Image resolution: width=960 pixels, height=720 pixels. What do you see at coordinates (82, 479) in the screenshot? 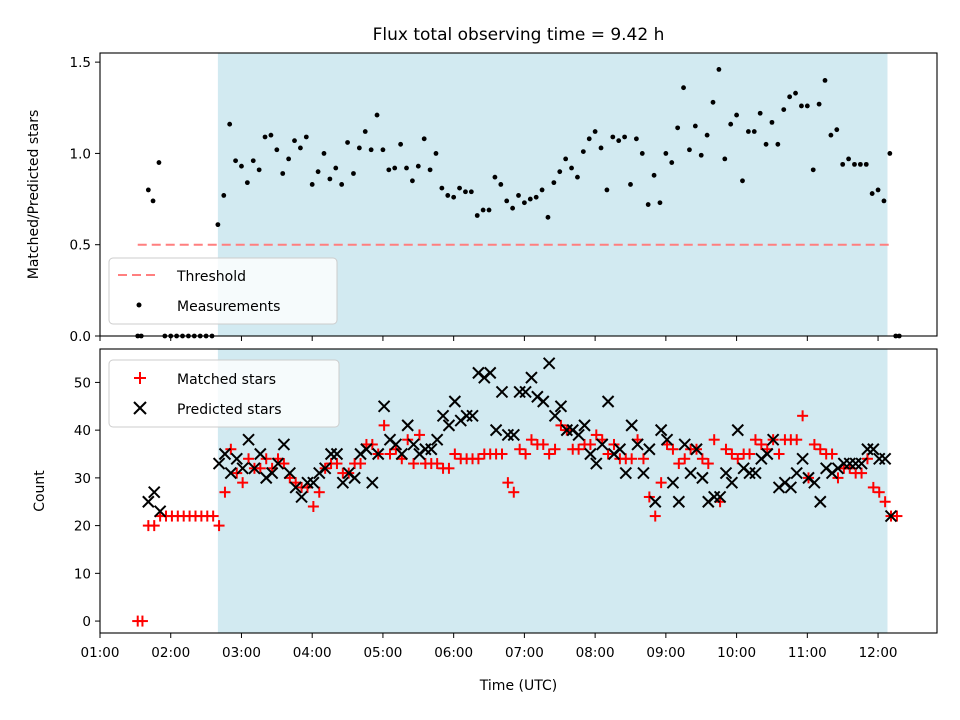
I see `y-tick-label: 30` at bounding box center [82, 479].